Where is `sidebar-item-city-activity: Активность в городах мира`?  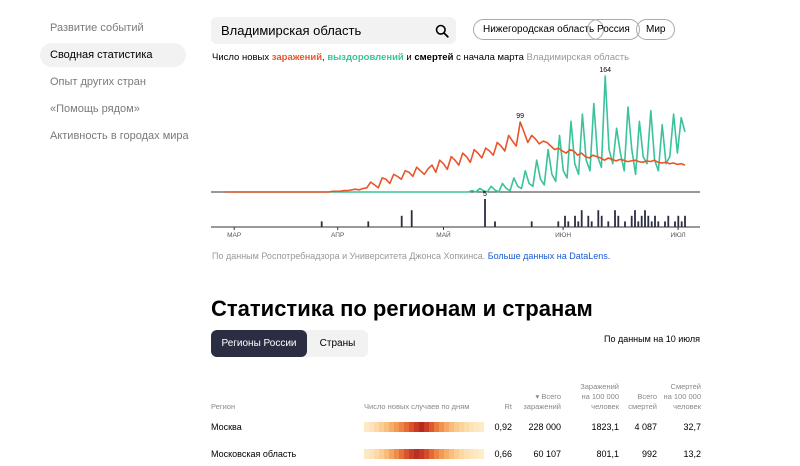
sidebar-item-city-activity: Активность в городах мира is located at coordinates (119, 136).